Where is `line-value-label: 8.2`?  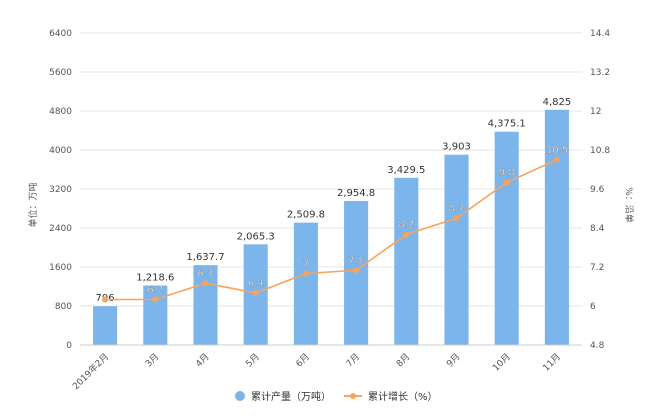 line-value-label: 8.2 is located at coordinates (406, 225).